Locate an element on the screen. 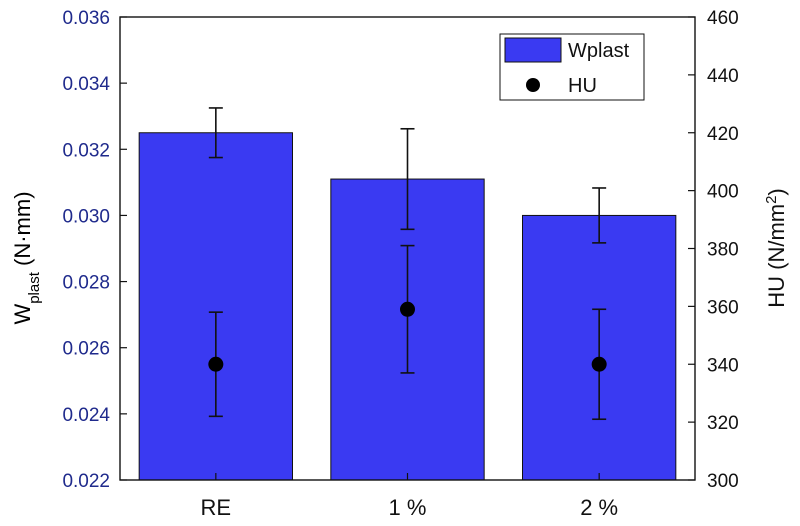  x-tick-label-2: 2 % is located at coordinates (599, 507).